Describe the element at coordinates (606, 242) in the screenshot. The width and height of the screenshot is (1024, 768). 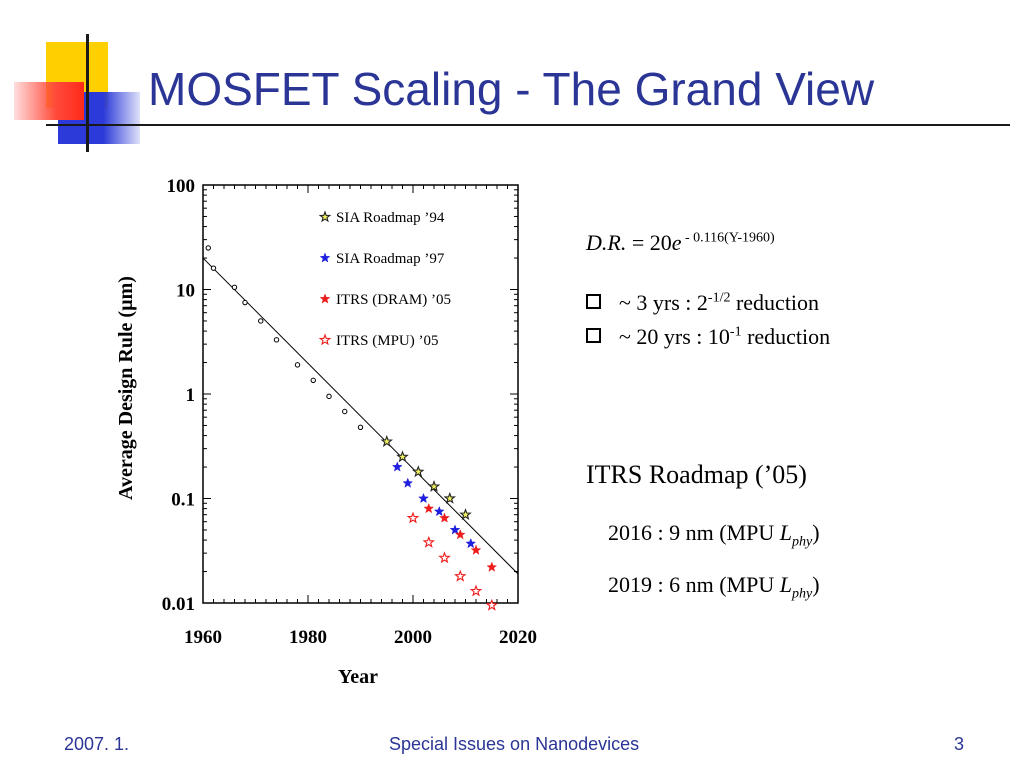
I see `formula-lhs: D.R.` at that location.